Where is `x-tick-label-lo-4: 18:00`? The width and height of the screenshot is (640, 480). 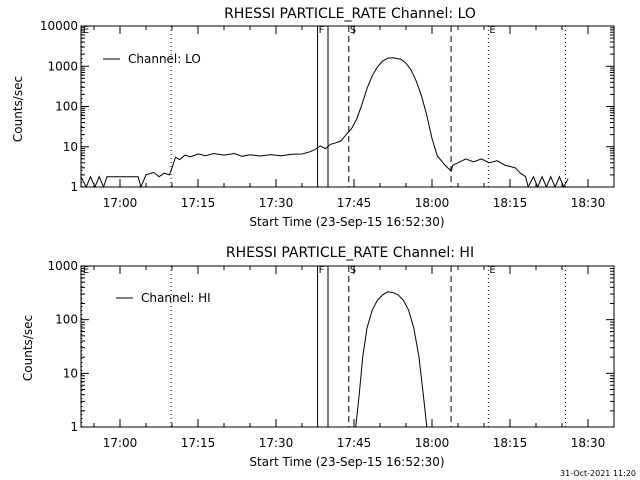 x-tick-label-lo-4: 18:00 is located at coordinates (432, 203).